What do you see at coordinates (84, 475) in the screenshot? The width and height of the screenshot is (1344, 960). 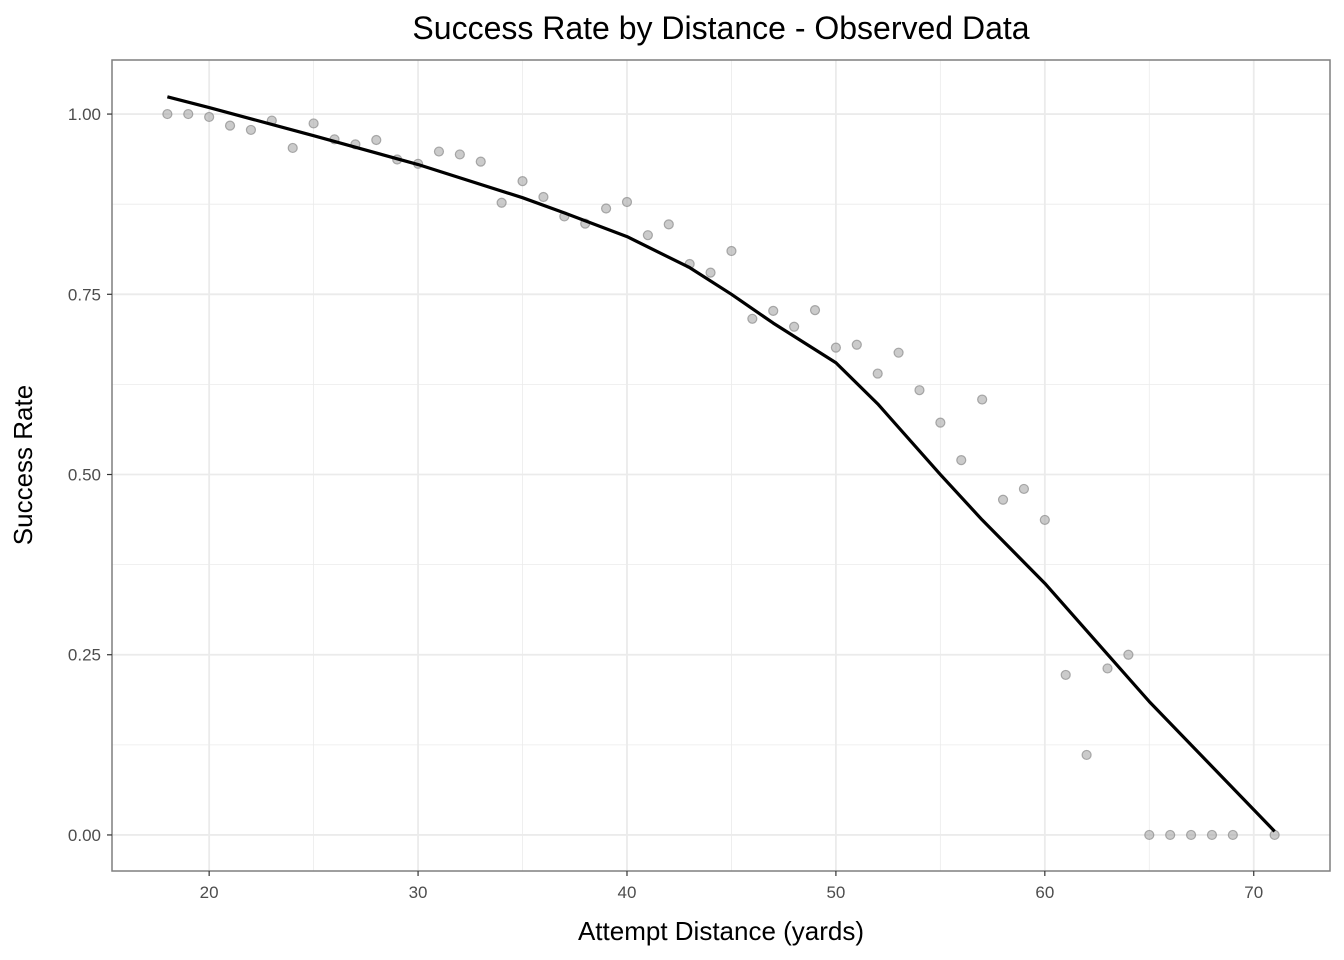 I see `y-tick-label: 0.50` at bounding box center [84, 475].